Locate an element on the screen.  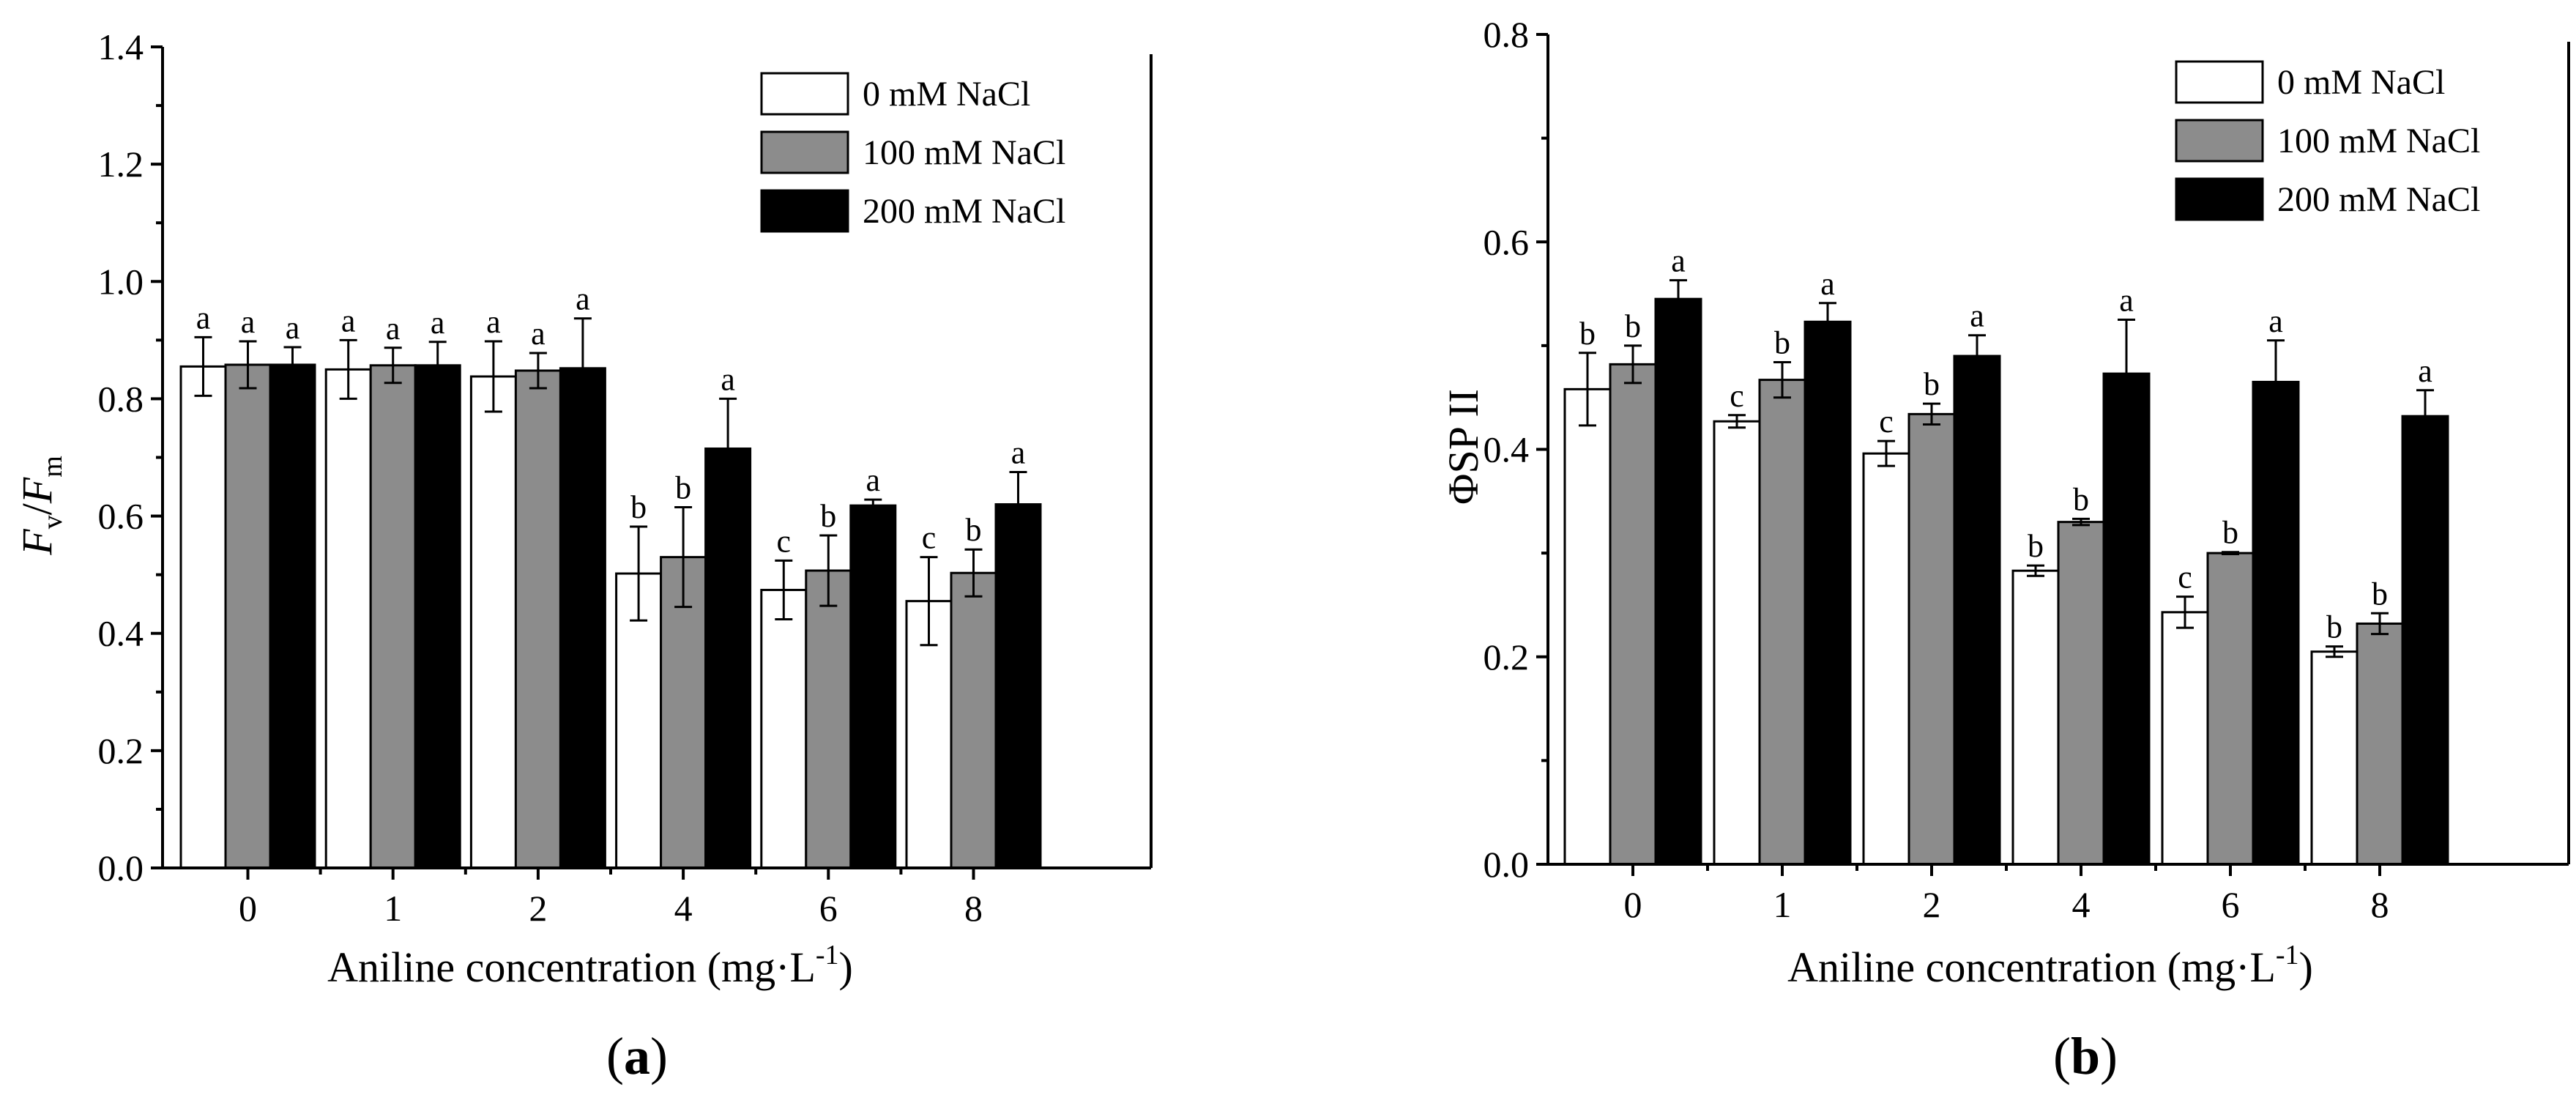
chart-a-y-tick-label-4: 0.8 is located at coordinates (121, 398).